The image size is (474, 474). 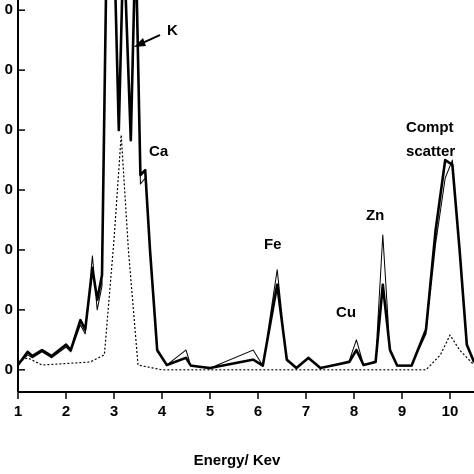 What do you see at coordinates (258, 411) in the screenshot?
I see `x-tick-label: 6` at bounding box center [258, 411].